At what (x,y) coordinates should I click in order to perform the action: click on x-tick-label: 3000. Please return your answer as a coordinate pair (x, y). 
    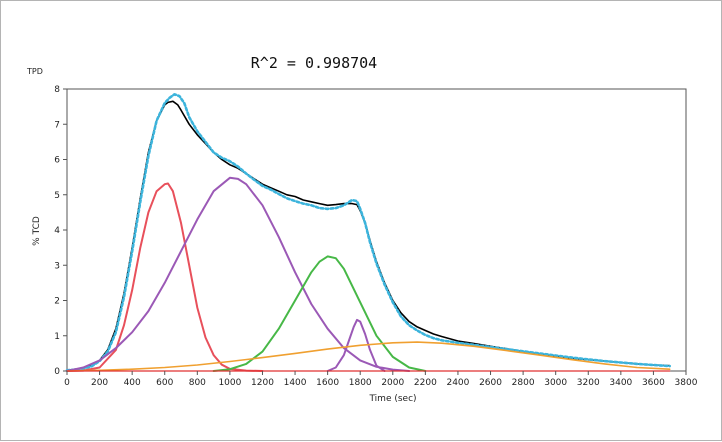
    Looking at the image, I should click on (555, 383).